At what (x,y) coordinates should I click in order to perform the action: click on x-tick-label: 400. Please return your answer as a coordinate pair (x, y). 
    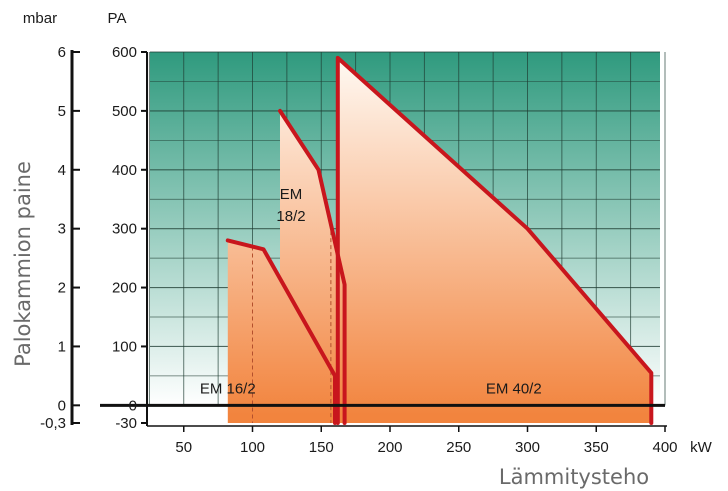
    Looking at the image, I should click on (664, 447).